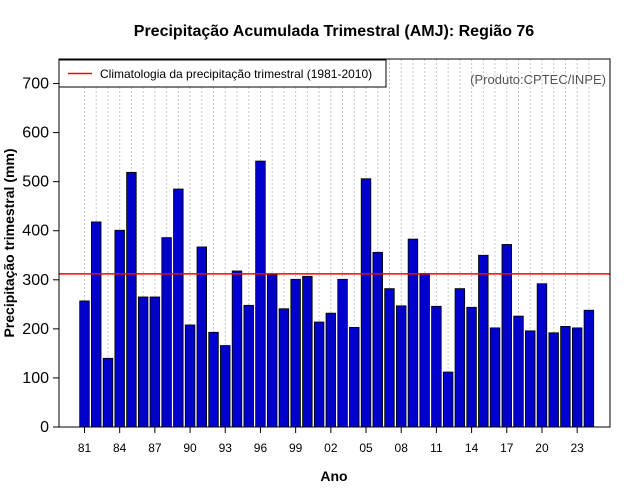  I want to click on bar-2023, so click(577, 377).